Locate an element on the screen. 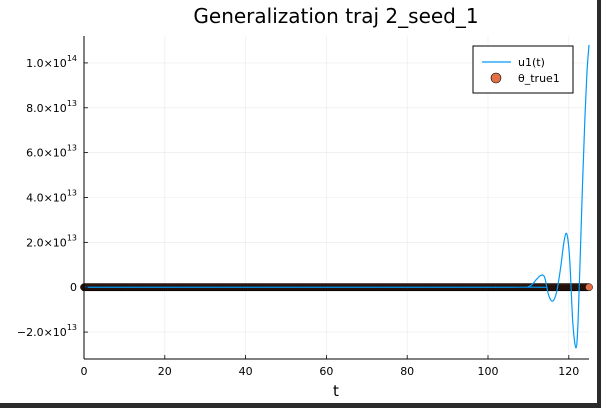 The image size is (601, 408). x-tick-label: 20 is located at coordinates (165, 371).